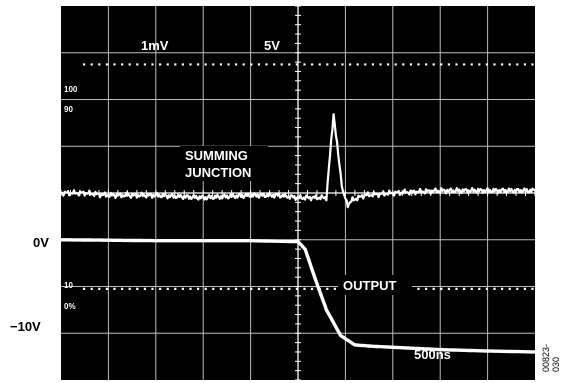  I want to click on minus-ten-volt-label: −10V, so click(25, 326).